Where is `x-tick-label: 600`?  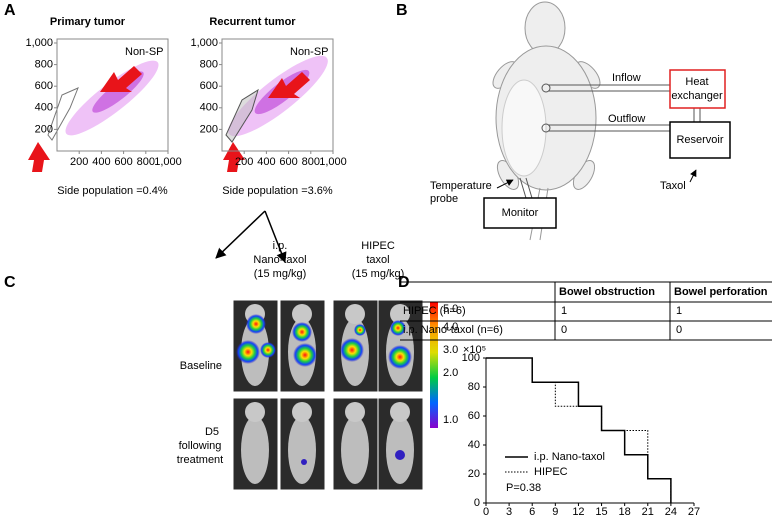
x-tick-label: 600 is located at coordinates (288, 162).